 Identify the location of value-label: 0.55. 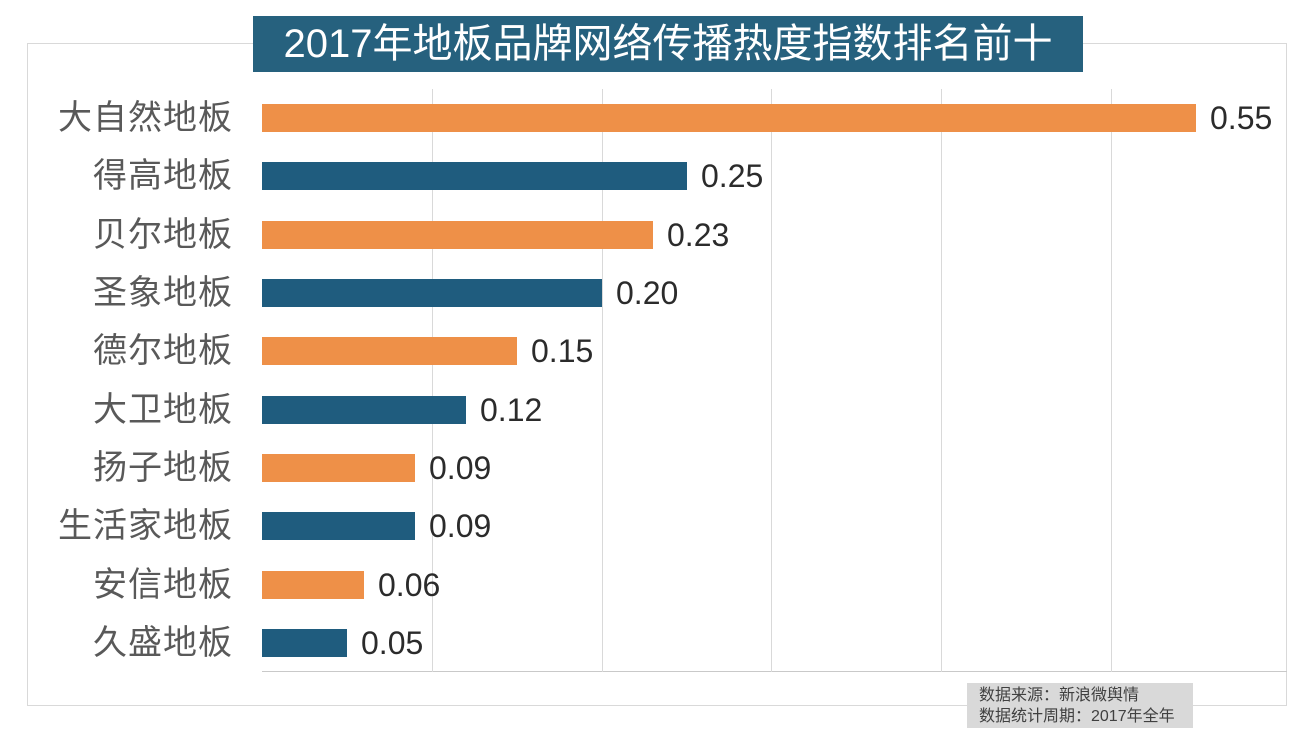
(1241, 118).